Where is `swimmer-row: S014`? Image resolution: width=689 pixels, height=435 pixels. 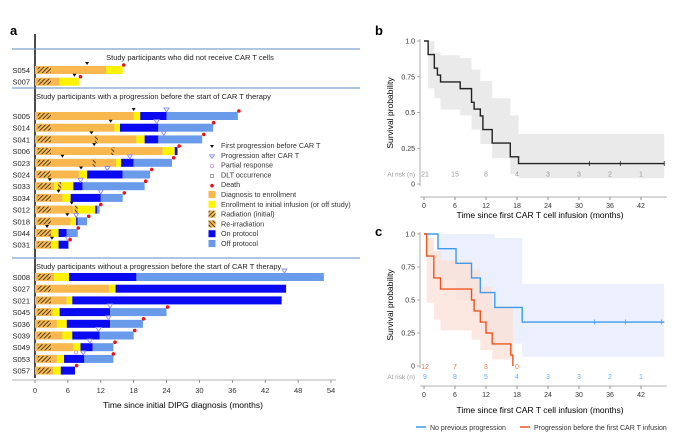 swimmer-row: S014 is located at coordinates (114, 126).